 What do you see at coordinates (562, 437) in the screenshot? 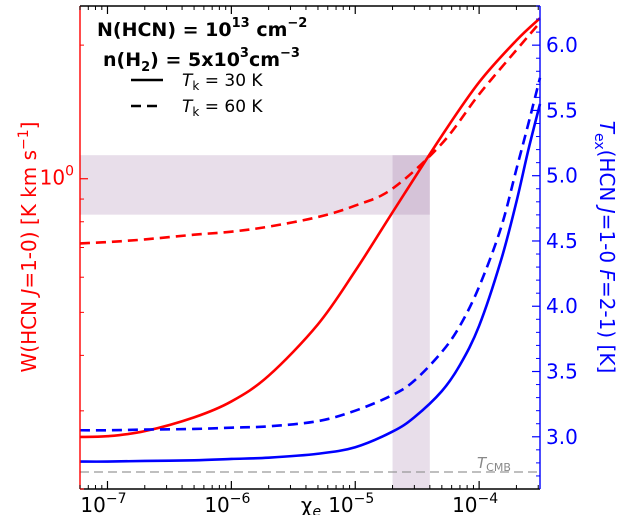
I see `y-right-tick-label: 3.0` at bounding box center [562, 437].